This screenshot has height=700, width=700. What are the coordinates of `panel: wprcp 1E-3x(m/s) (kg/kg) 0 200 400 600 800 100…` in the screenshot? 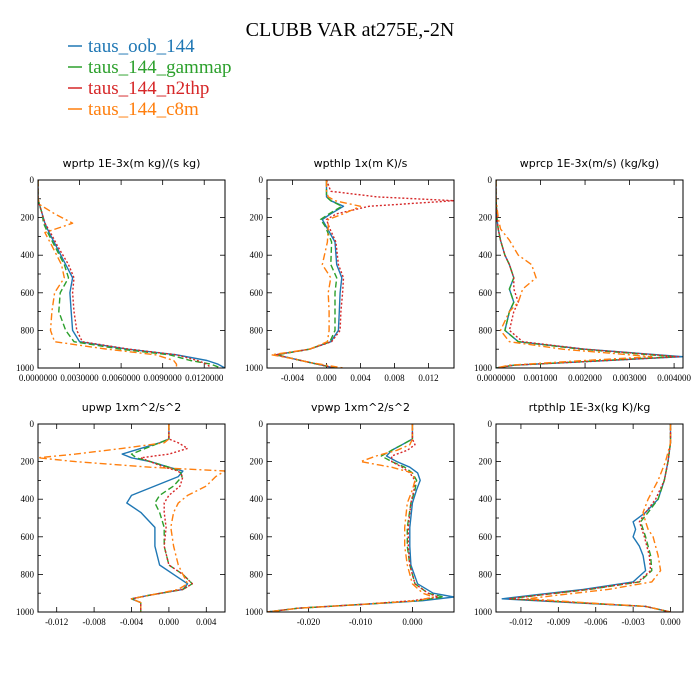 It's located at (582, 270).